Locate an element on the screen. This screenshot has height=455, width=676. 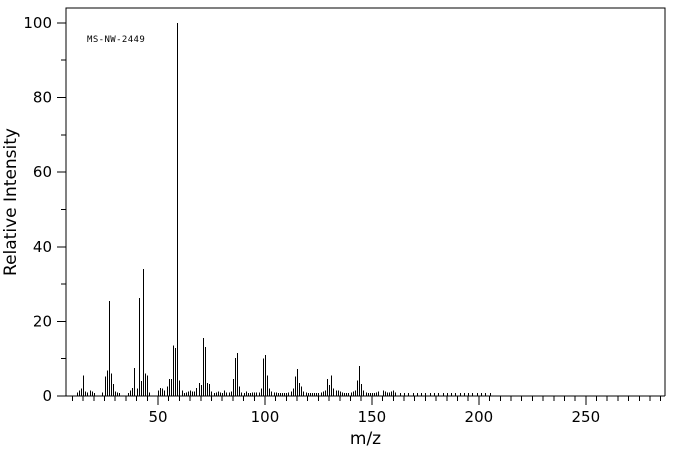
x-tick-label: 50 is located at coordinates (157, 417).